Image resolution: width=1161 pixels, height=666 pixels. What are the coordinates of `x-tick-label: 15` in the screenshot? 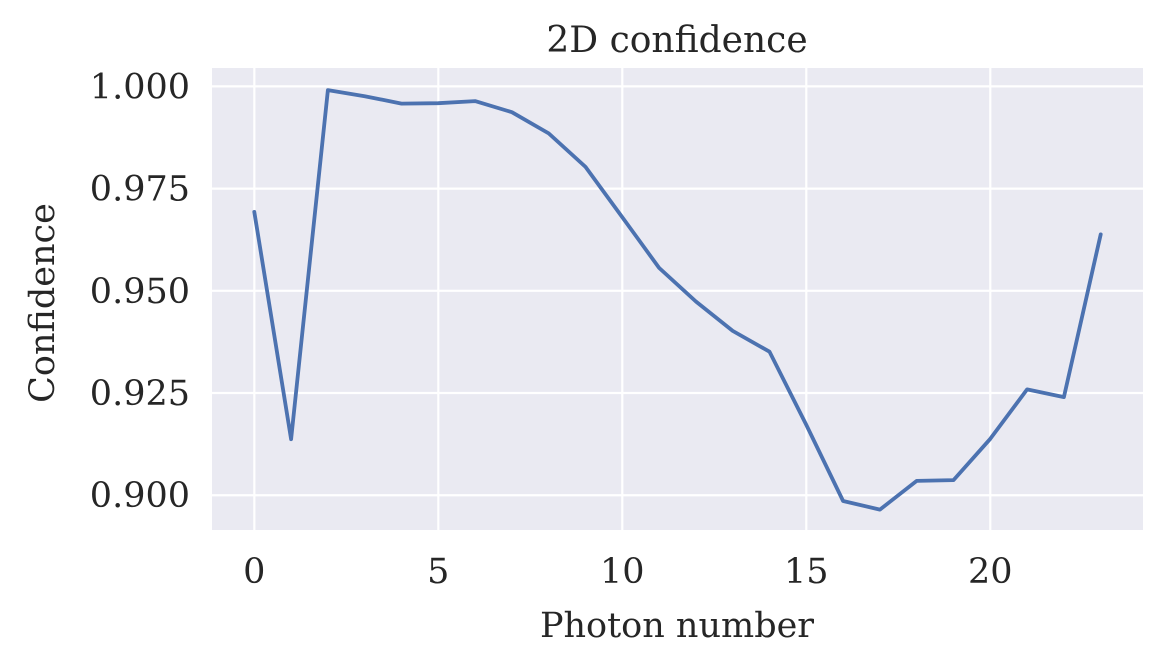 It's located at (806, 572).